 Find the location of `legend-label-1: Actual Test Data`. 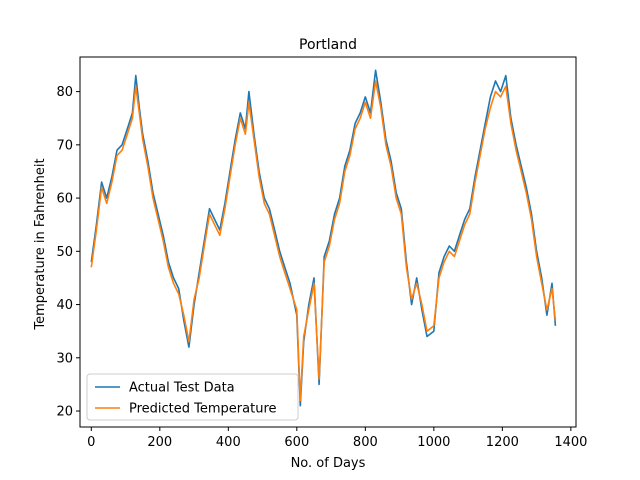

legend-label-1: Actual Test Data is located at coordinates (182, 388).